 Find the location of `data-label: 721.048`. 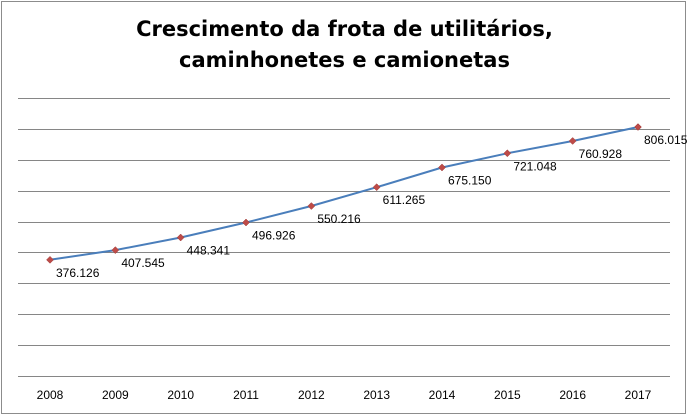

data-label: 721.048 is located at coordinates (535, 166).